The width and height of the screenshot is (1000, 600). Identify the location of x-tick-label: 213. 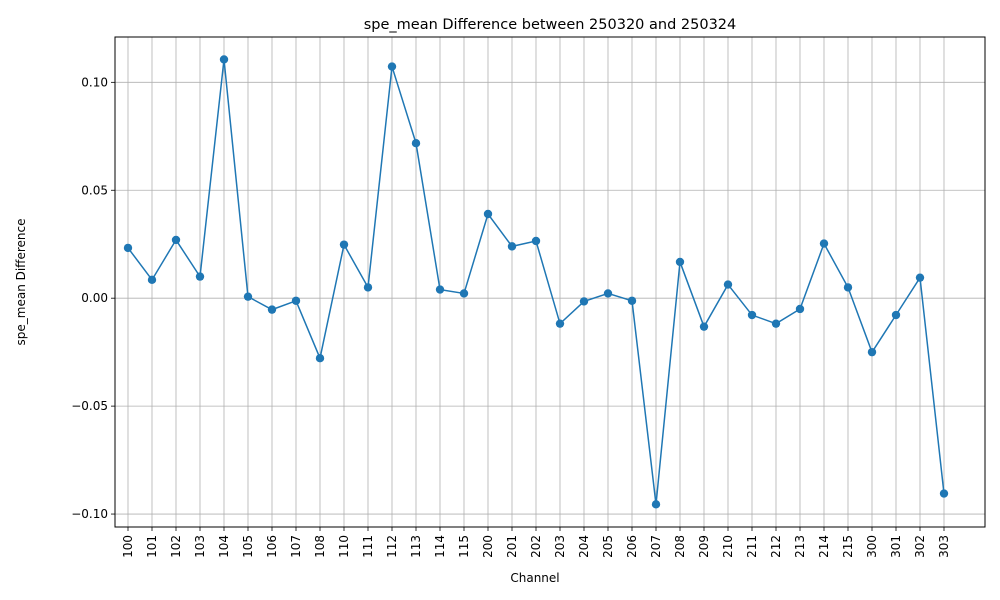
(800, 546).